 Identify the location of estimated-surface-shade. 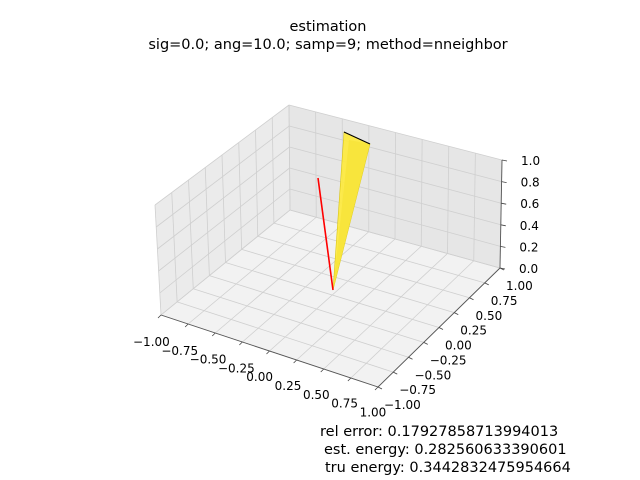
(351, 215).